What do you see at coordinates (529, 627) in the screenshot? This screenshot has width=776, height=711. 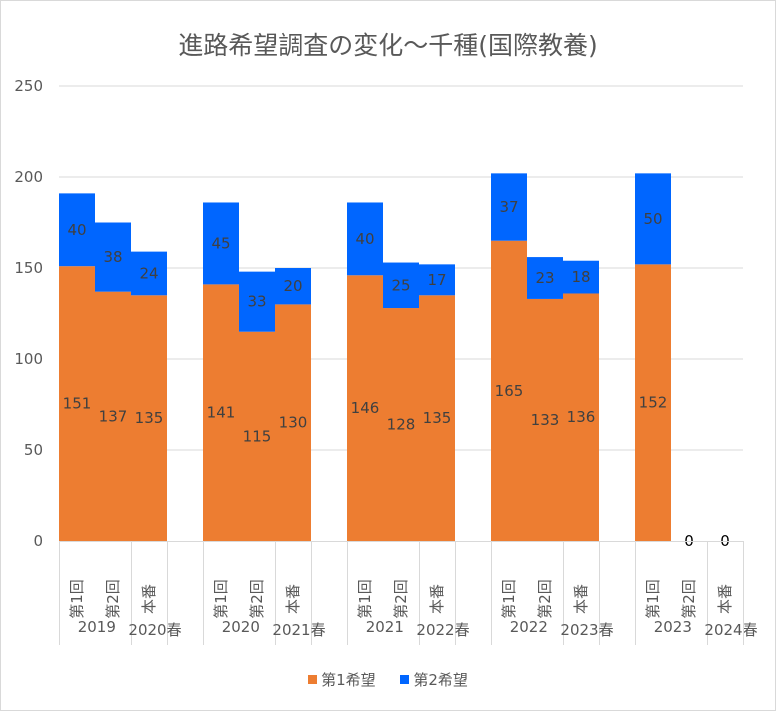 I see `x-group-year-label: 2022` at bounding box center [529, 627].